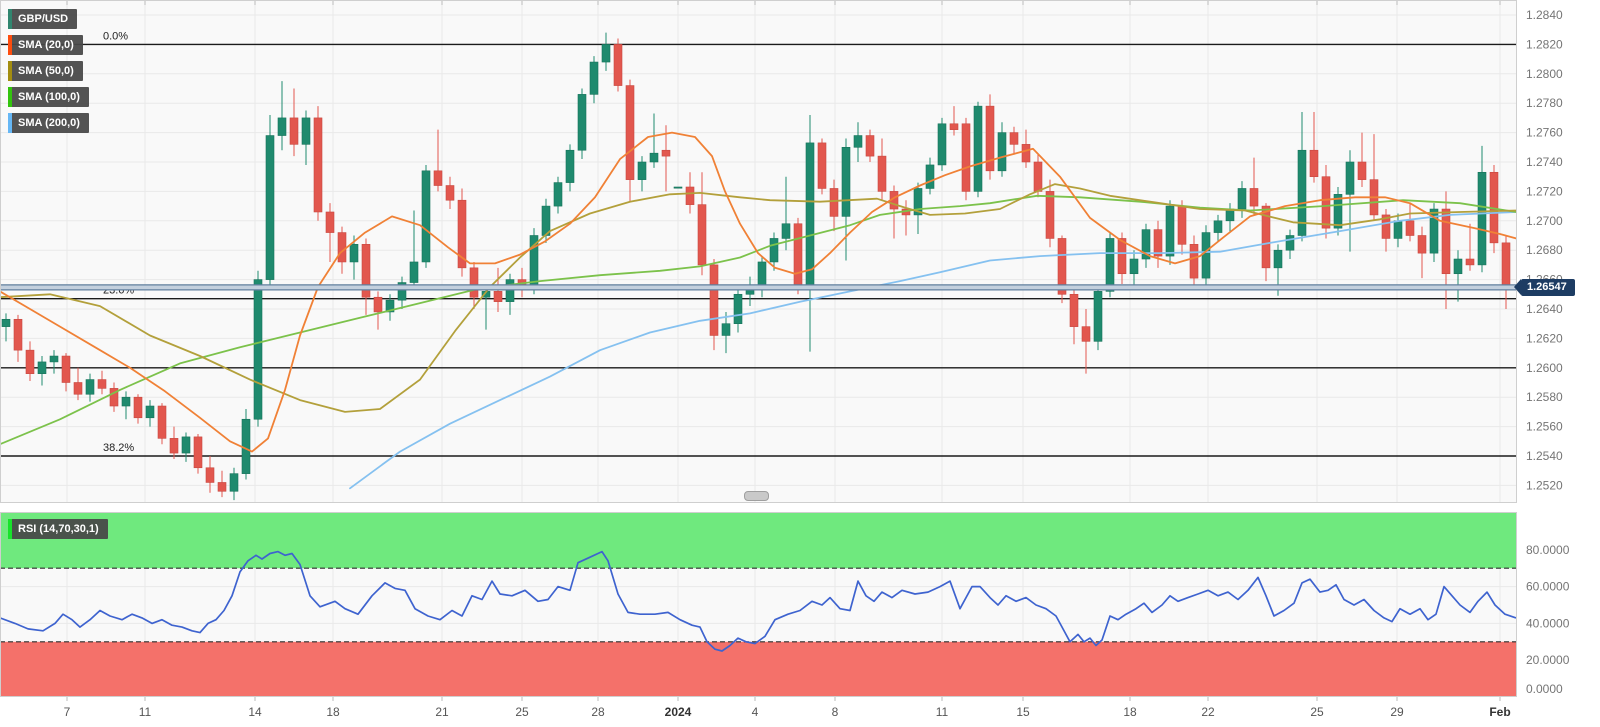 The image size is (1600, 727). I want to click on rsi-axis-tick: 20.0000, so click(1548, 660).